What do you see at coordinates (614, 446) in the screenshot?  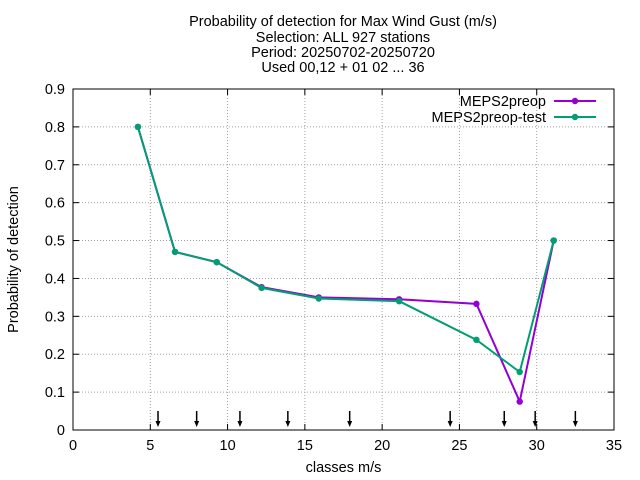 I see `x-tick-label: 35` at bounding box center [614, 446].